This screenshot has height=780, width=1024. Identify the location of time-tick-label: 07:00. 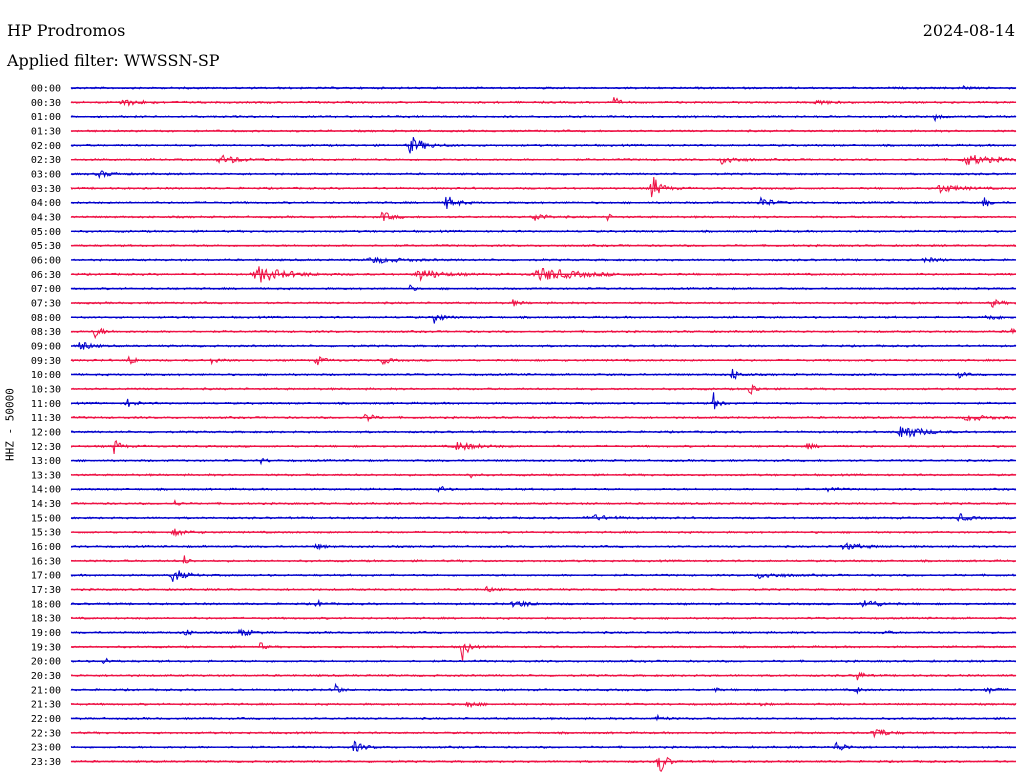
(46, 289).